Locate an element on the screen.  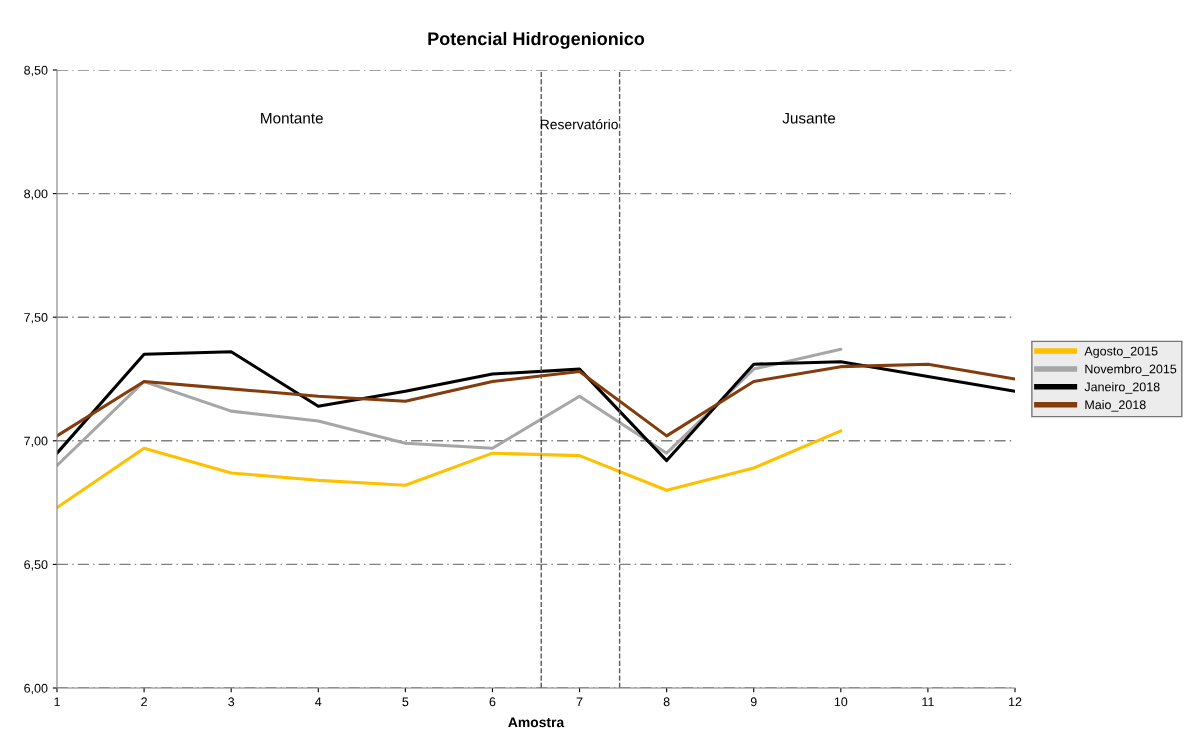
x-tick-label: 7 is located at coordinates (579, 702).